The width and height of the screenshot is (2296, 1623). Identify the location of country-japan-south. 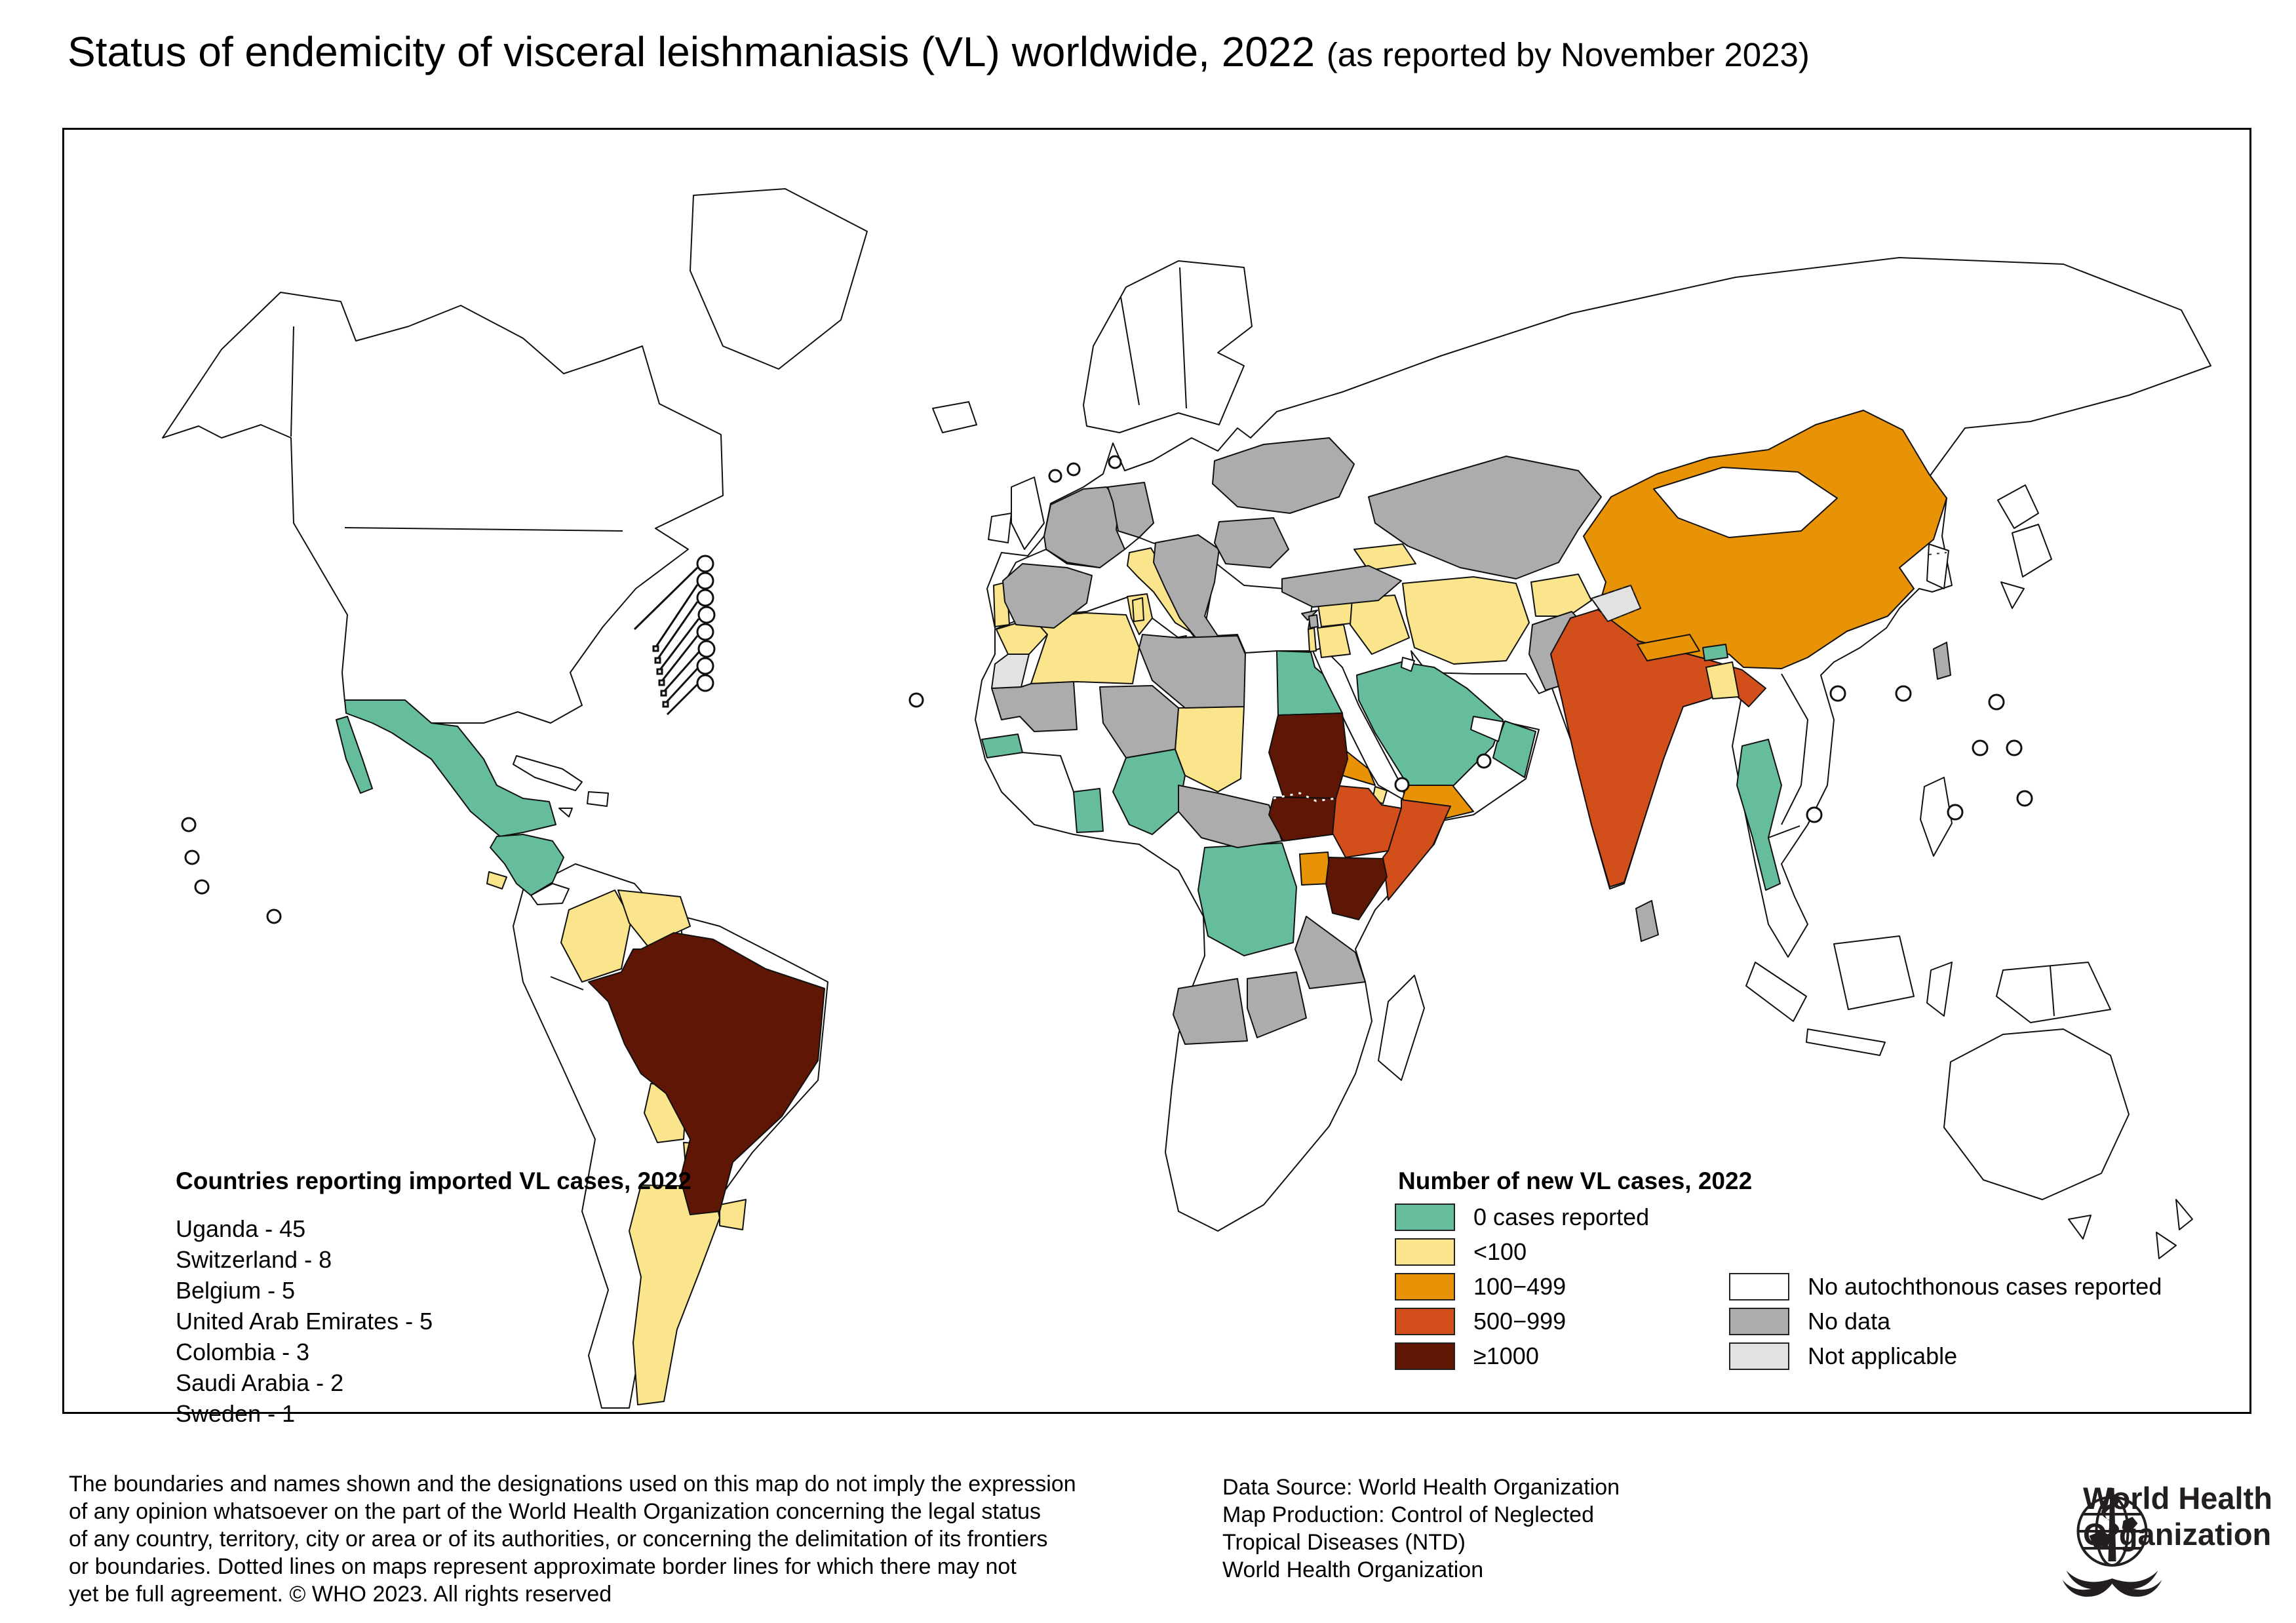
(2013, 595).